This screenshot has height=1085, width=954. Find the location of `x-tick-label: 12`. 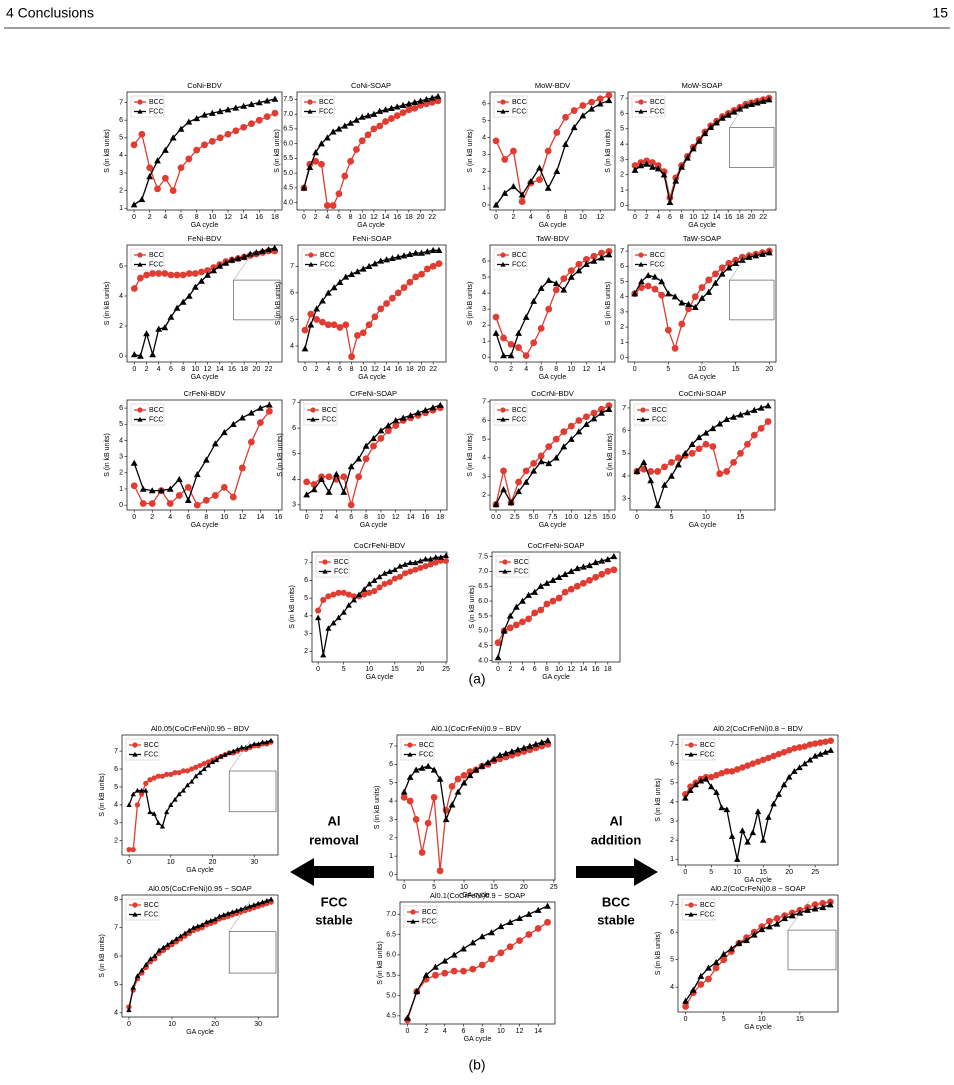

x-tick-label: 12 is located at coordinates (571, 669).